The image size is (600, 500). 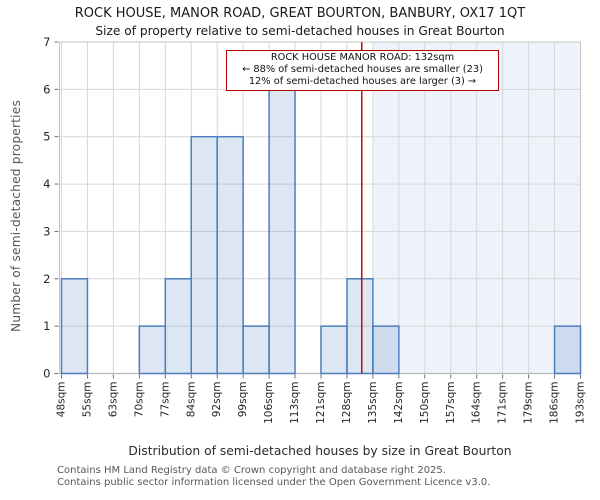 I want to click on y-tick-label: 5, so click(x=46, y=137).